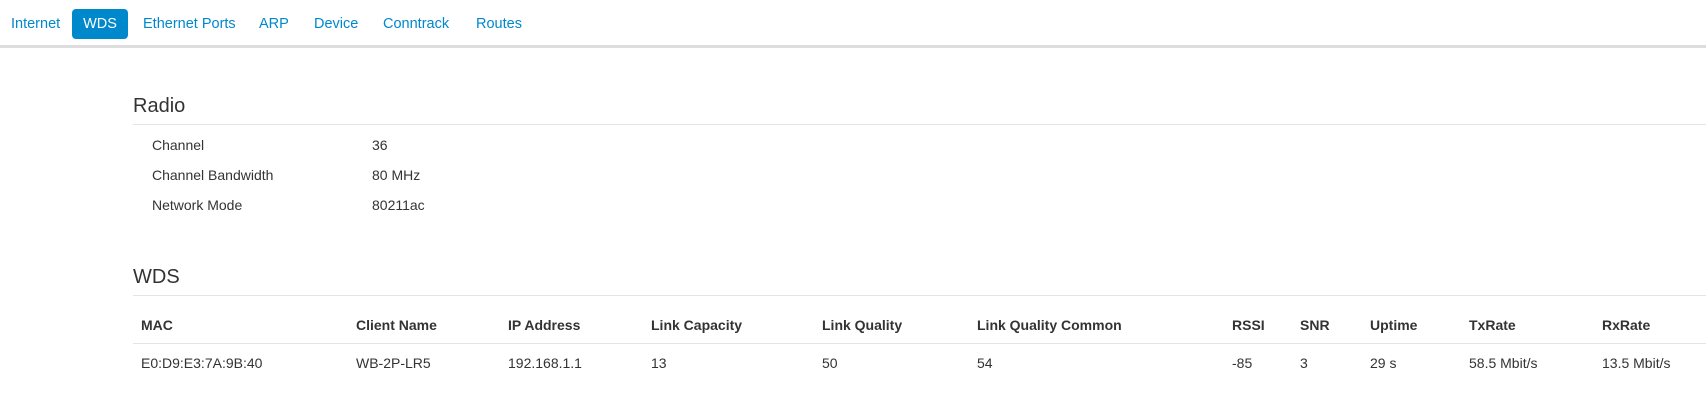 The image size is (1706, 400). What do you see at coordinates (1626, 325) in the screenshot?
I see `column-header: RxRate` at bounding box center [1626, 325].